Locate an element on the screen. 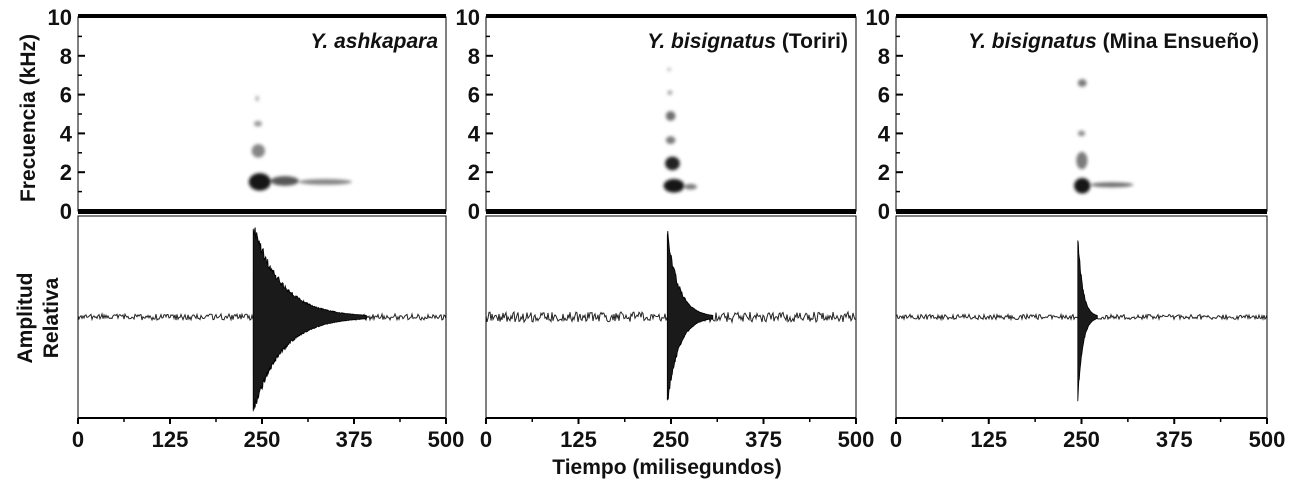  waveform-y-axis-title-line1: Amplitud is located at coordinates (25, 318).